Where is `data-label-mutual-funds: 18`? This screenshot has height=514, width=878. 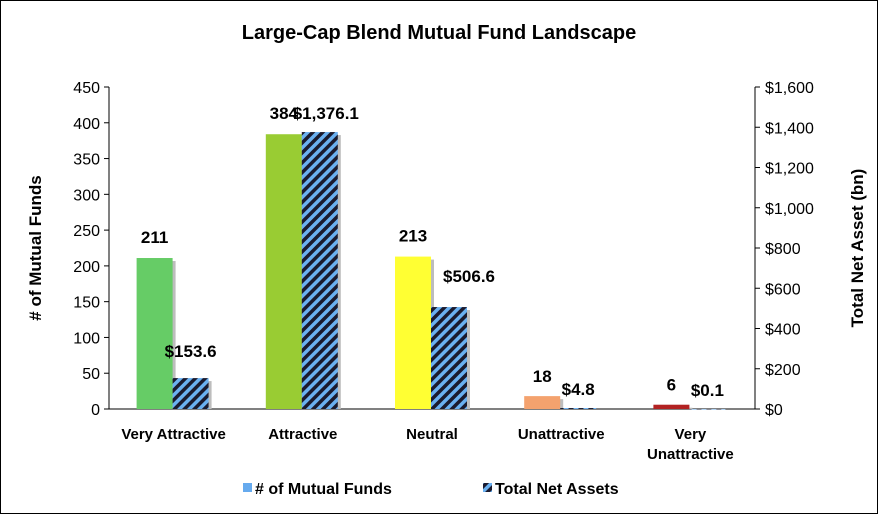 data-label-mutual-funds: 18 is located at coordinates (542, 376).